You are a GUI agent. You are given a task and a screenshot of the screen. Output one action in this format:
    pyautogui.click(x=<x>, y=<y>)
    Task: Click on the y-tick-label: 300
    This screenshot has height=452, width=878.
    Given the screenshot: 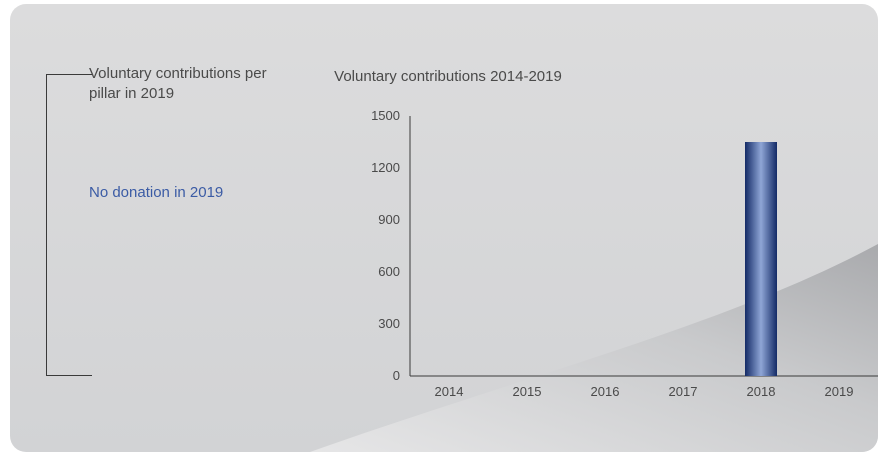 What is the action you would take?
    pyautogui.click(x=389, y=323)
    